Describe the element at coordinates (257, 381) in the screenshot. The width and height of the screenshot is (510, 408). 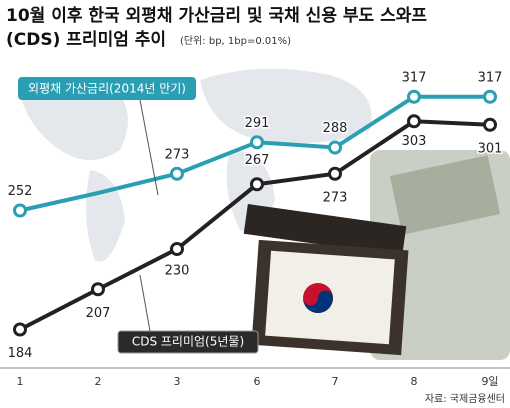
I see `x-tick-label: 6` at that location.